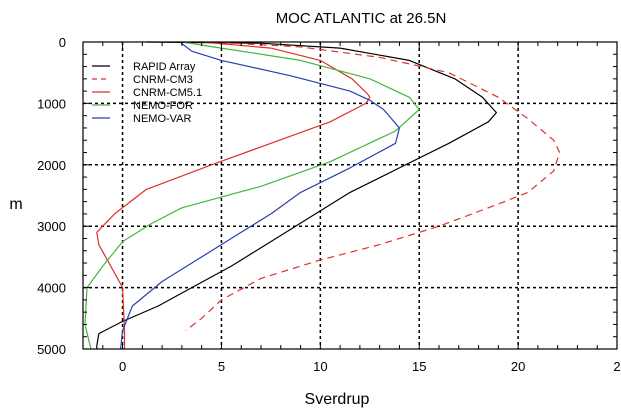 Image resolution: width=621 pixels, height=412 pixels. I want to click on legend-label-1: RAPID Array, so click(164, 67).